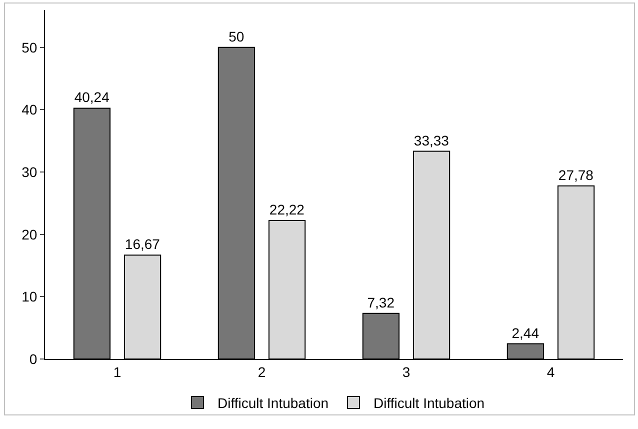  Describe the element at coordinates (30, 234) in the screenshot. I see `y-tick-label: 20` at that location.